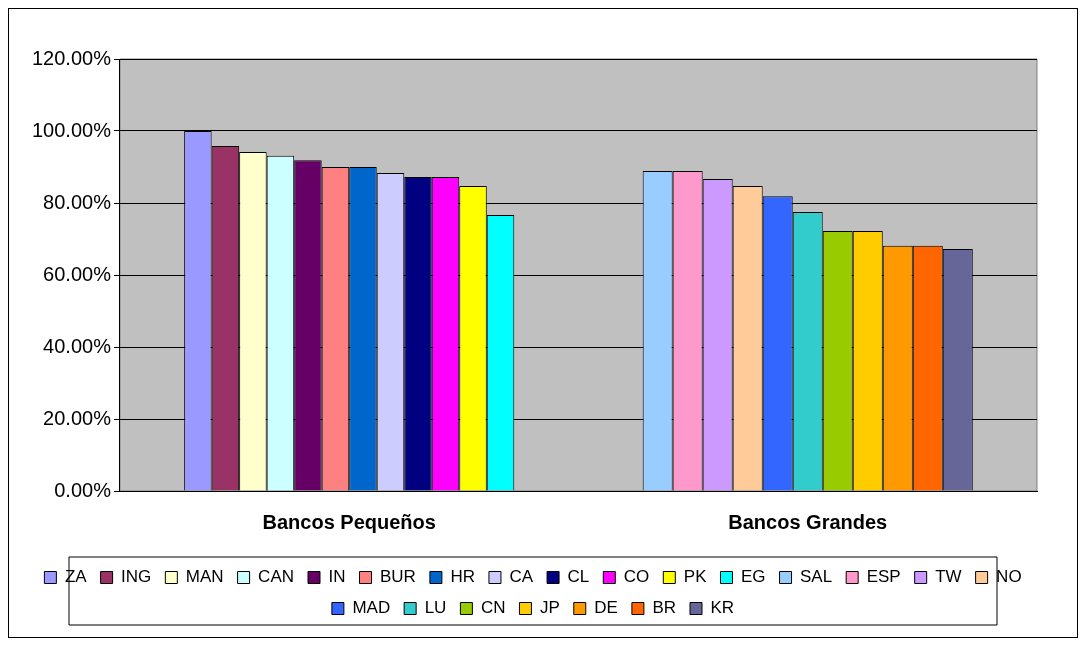 The height and width of the screenshot is (646, 1086). I want to click on y-tick-label: 80.00%, so click(77, 201).